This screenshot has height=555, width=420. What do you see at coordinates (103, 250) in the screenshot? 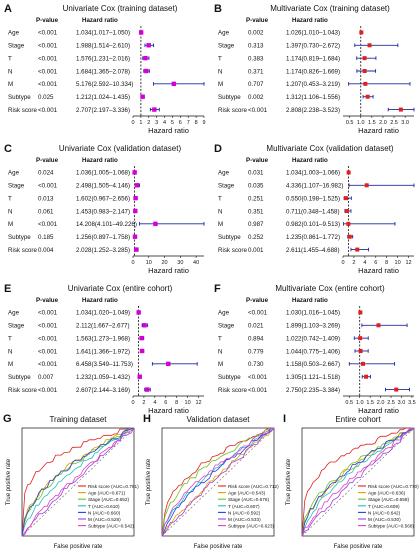
I see `row-hazard-ratio: 2.028(1.252–3.285)` at bounding box center [103, 250].